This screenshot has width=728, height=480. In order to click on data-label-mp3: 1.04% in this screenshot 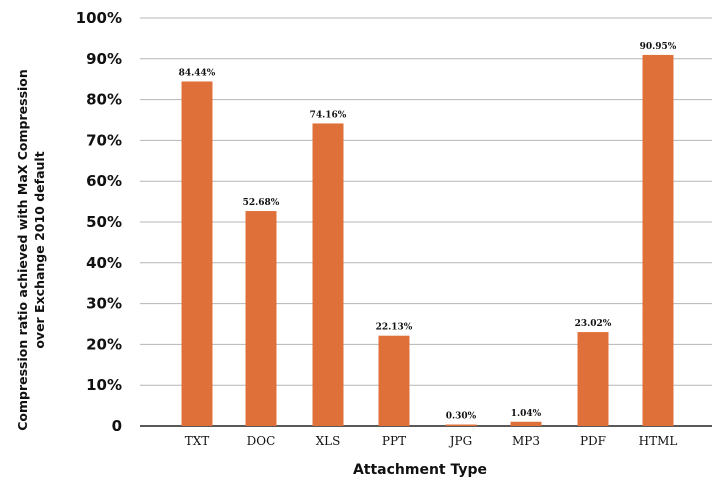, I will do `click(526, 414)`.